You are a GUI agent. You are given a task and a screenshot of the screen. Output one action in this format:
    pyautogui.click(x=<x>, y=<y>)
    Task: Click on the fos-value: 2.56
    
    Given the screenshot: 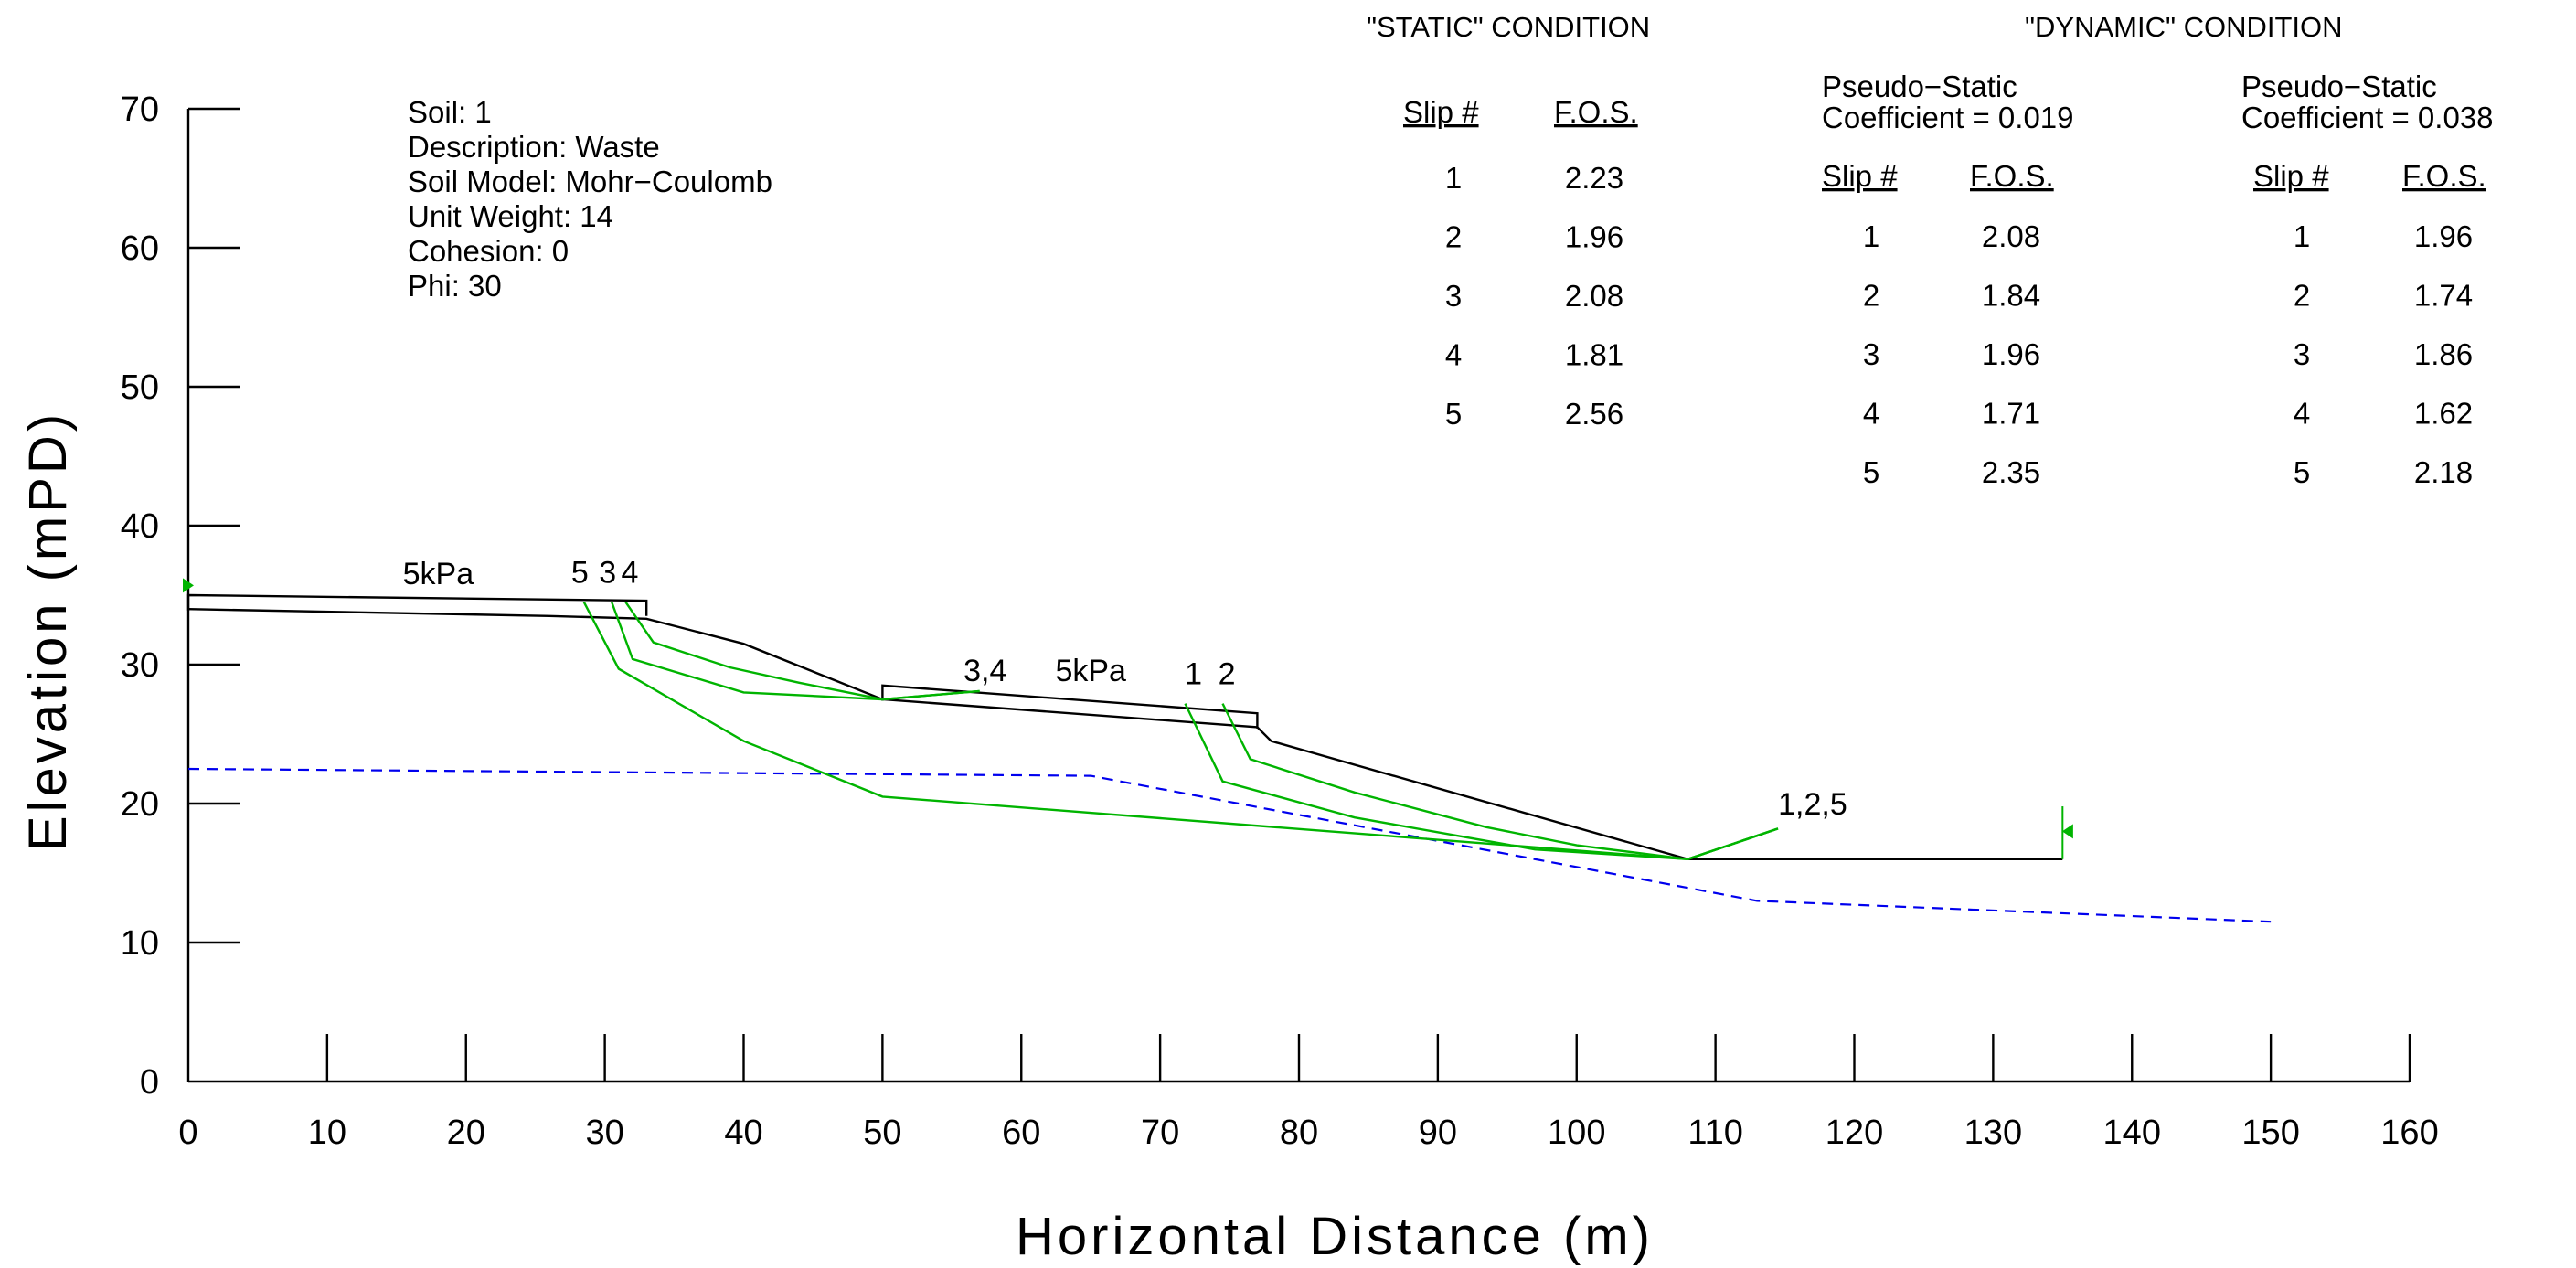 What is the action you would take?
    pyautogui.click(x=1594, y=414)
    